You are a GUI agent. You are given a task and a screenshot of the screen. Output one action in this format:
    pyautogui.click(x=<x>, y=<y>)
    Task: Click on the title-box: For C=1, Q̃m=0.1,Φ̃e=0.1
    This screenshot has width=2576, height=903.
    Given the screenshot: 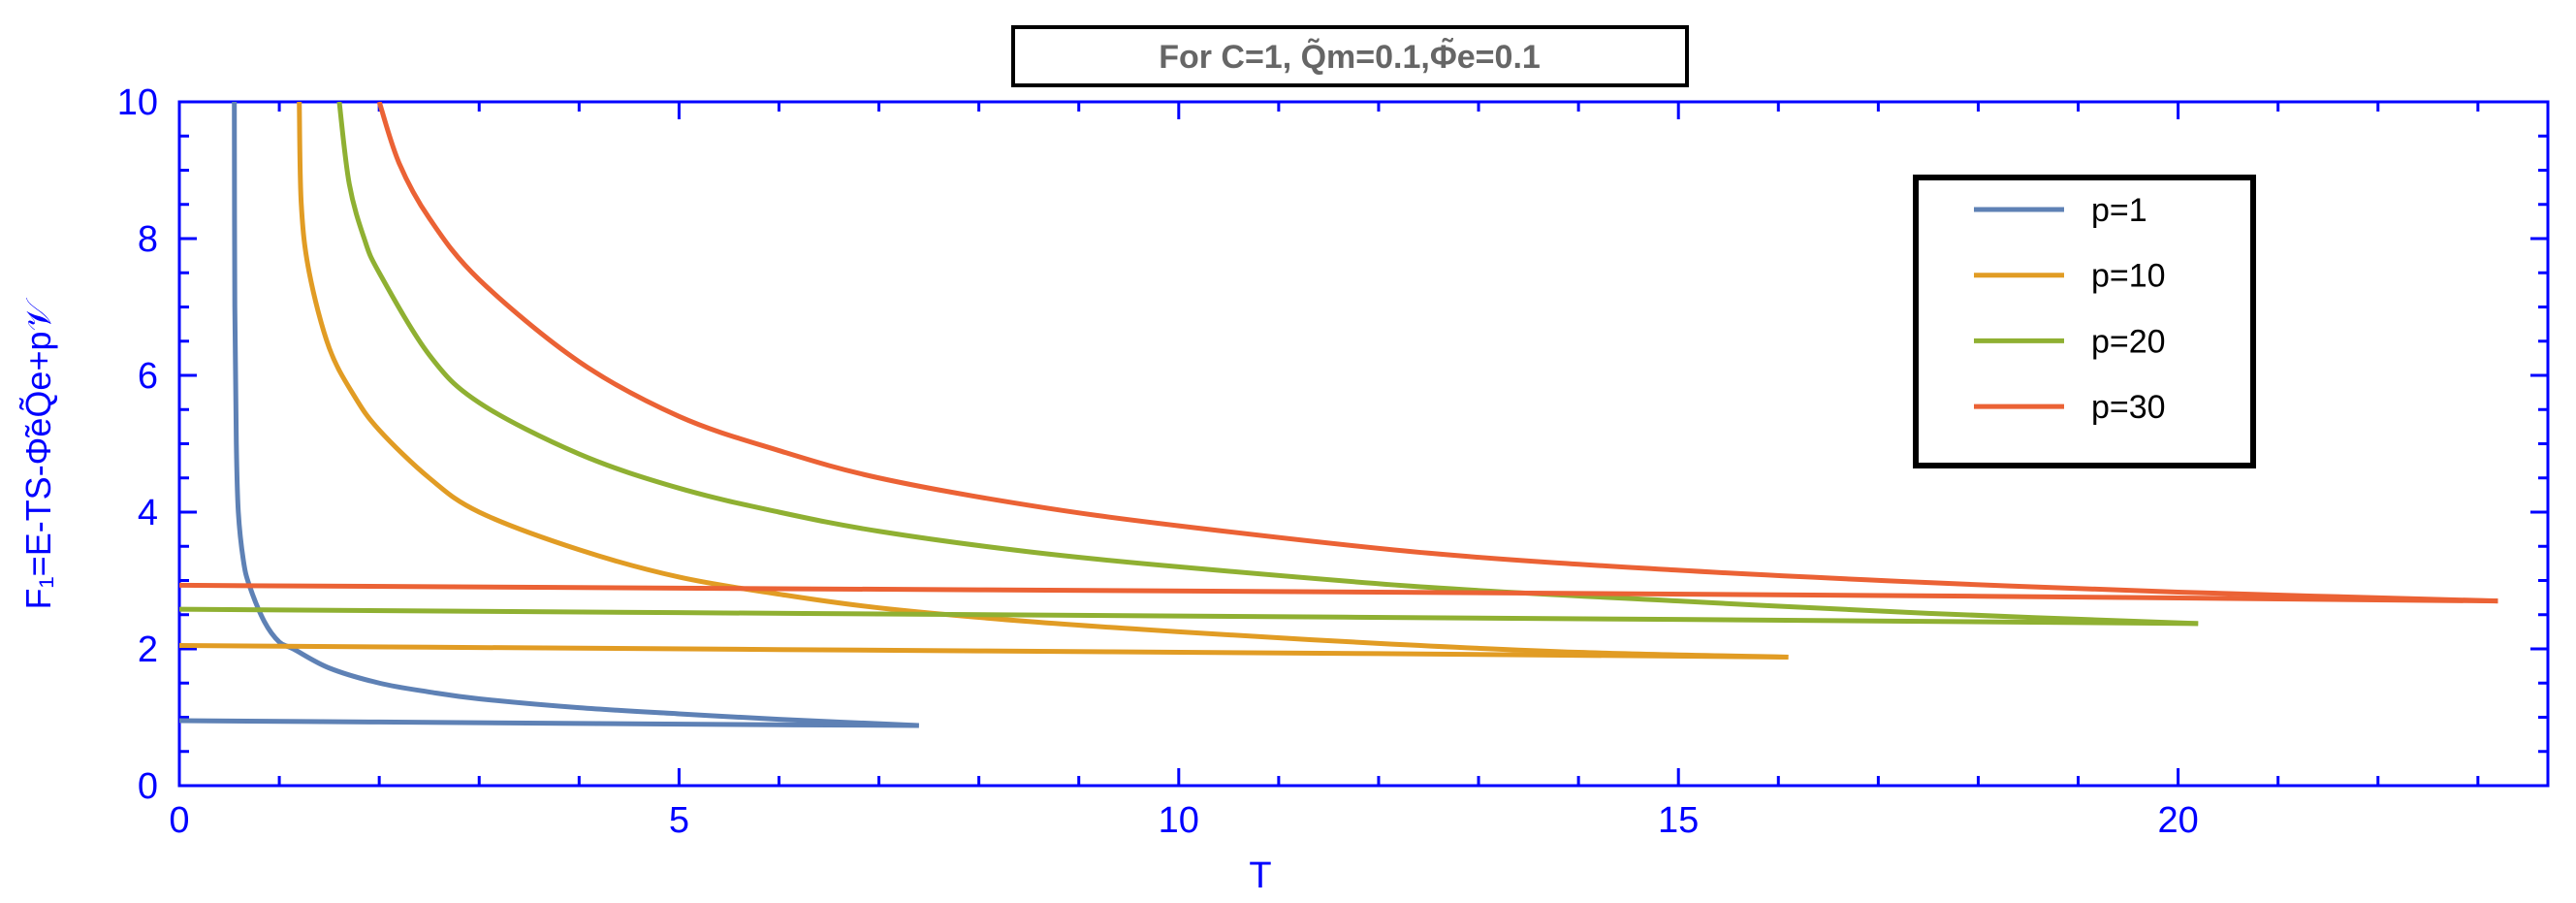 What is the action you would take?
    pyautogui.click(x=1350, y=56)
    